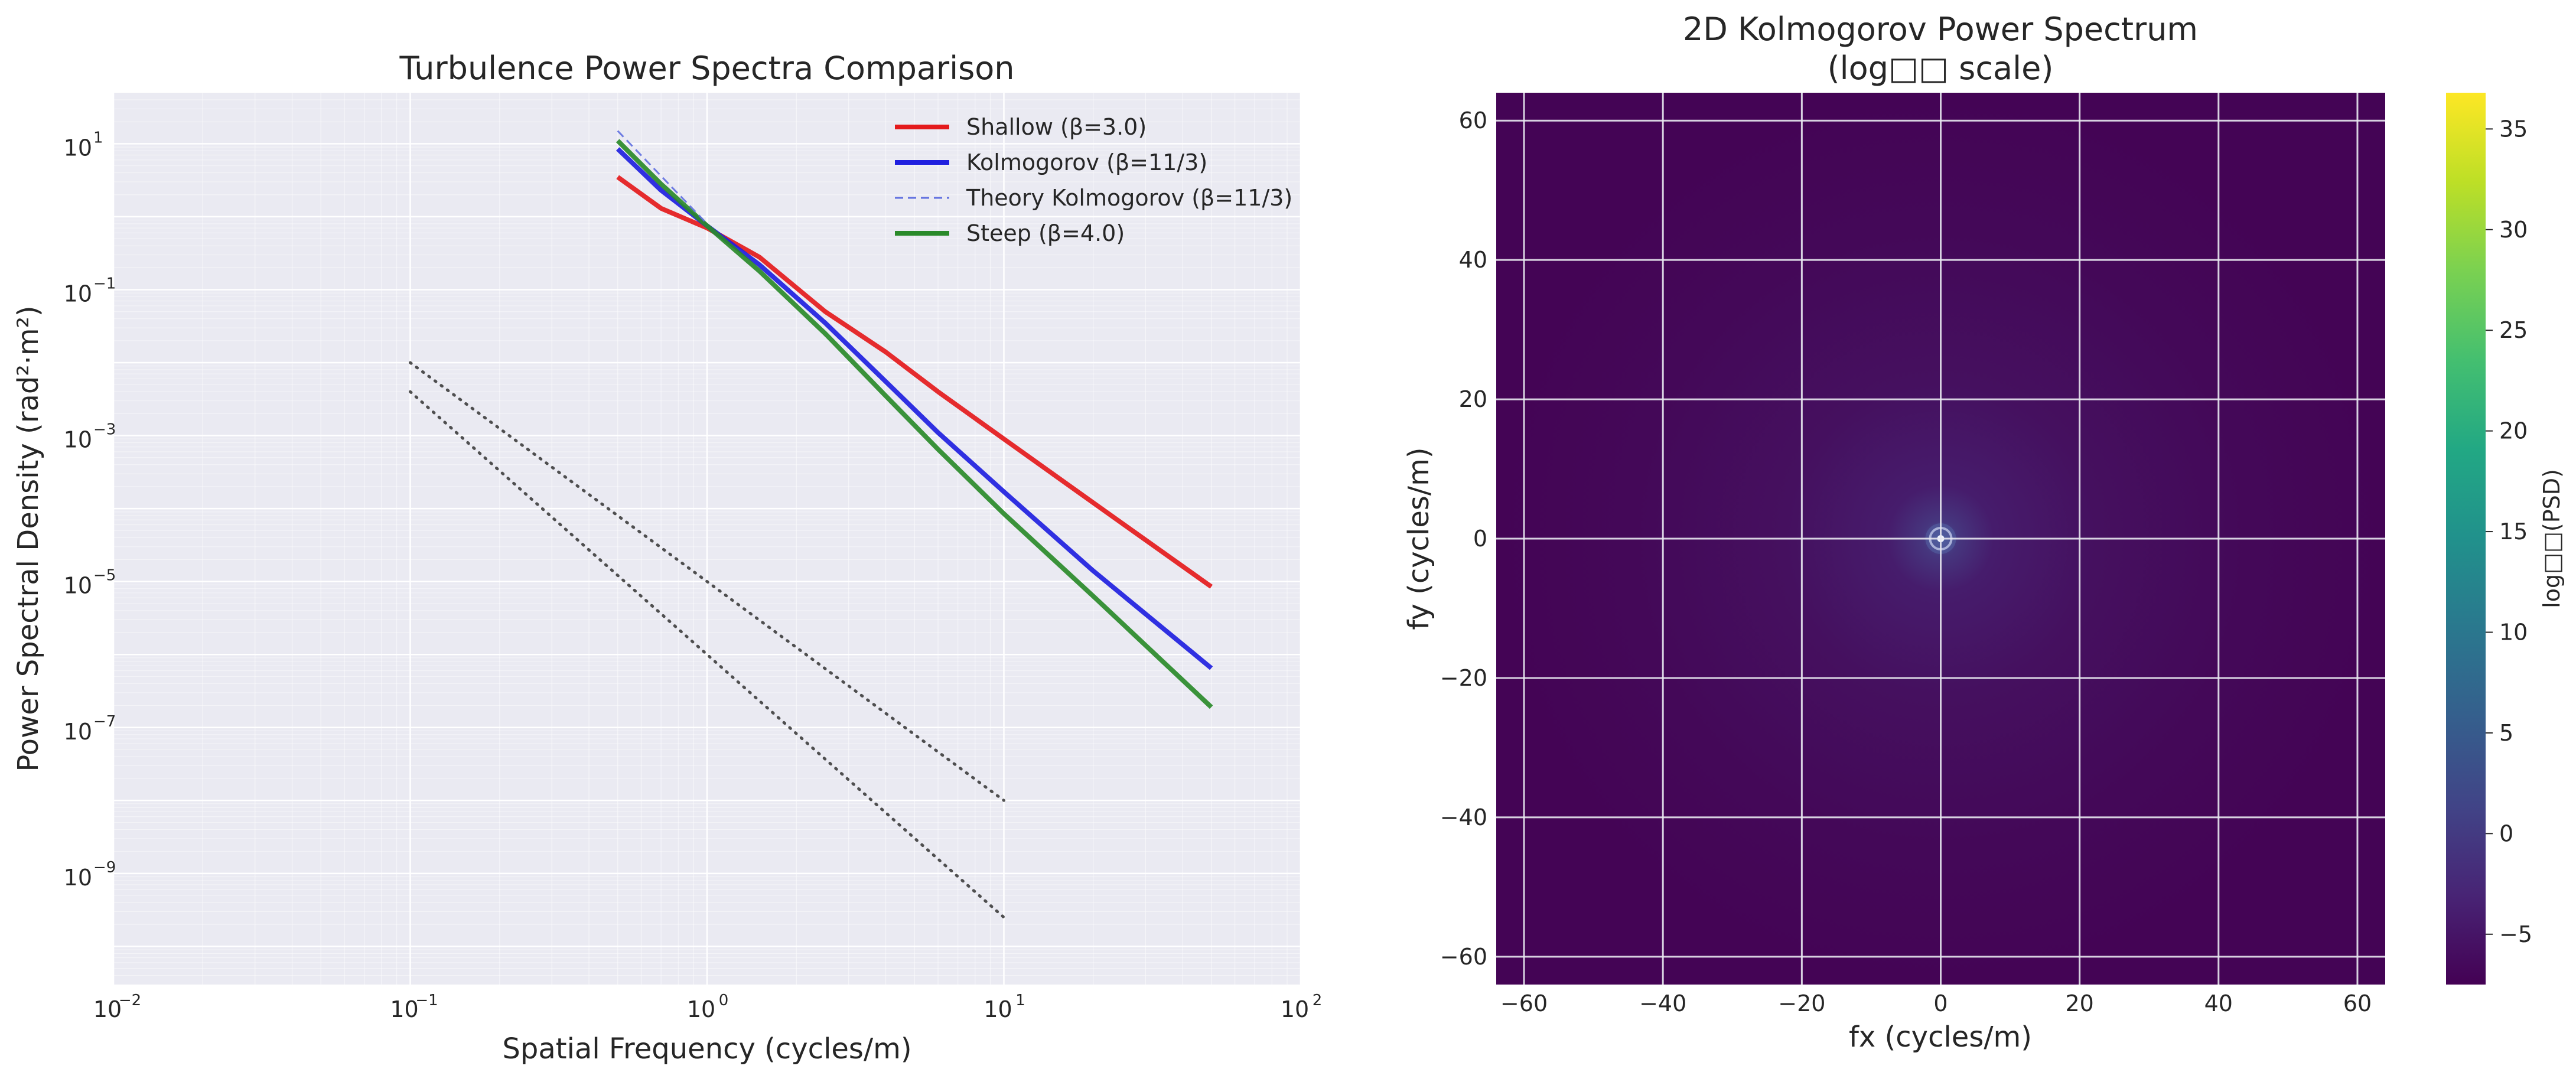  Describe the element at coordinates (104, 576) in the screenshot. I see `y-tick-exponent: −5` at that location.